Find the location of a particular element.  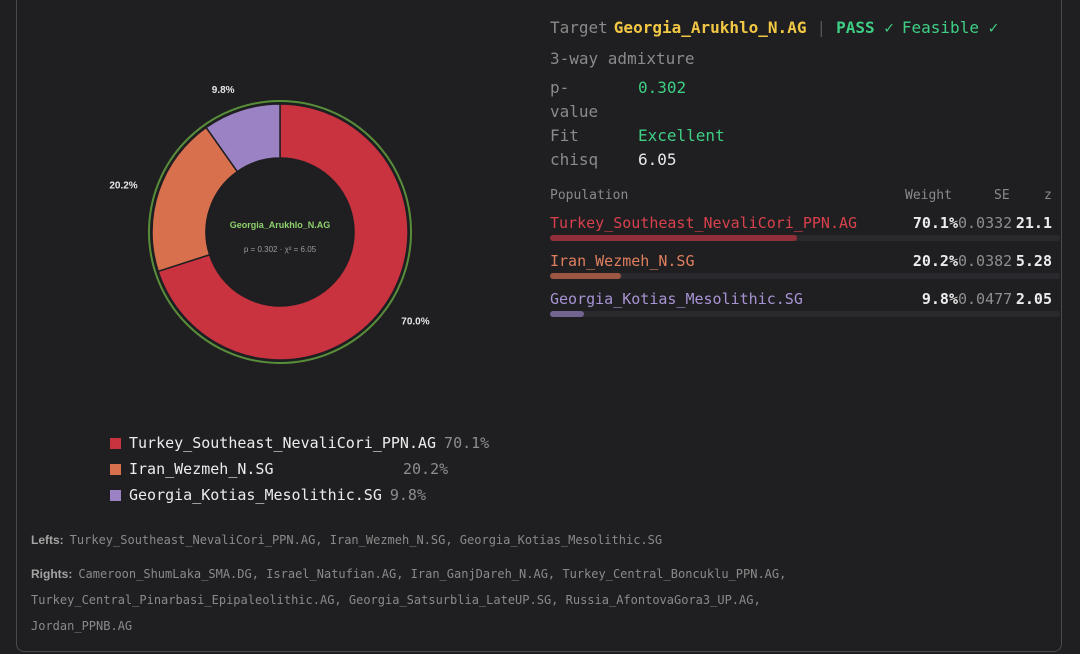

population-name: Georgia_Kotias_Mesolithic.SG is located at coordinates (676, 299).